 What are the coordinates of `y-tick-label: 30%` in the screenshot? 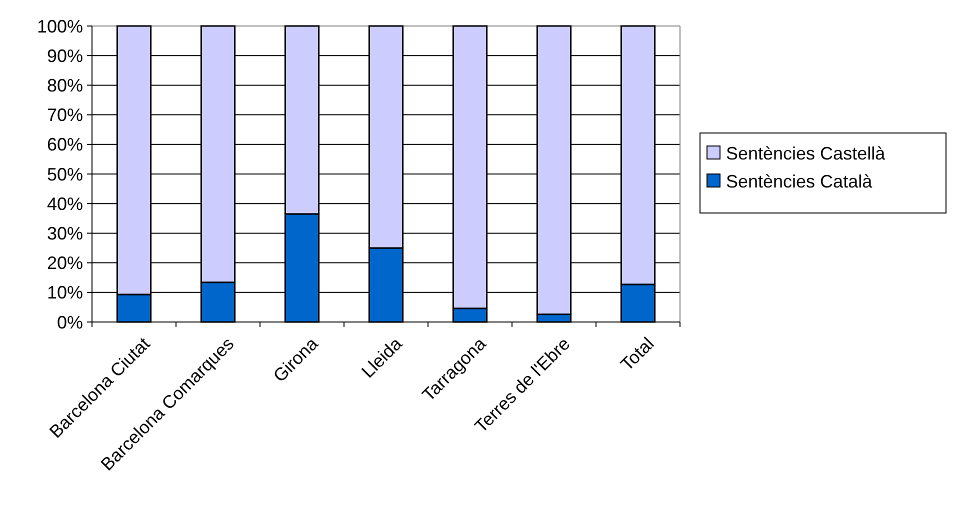 It's located at (64, 234).